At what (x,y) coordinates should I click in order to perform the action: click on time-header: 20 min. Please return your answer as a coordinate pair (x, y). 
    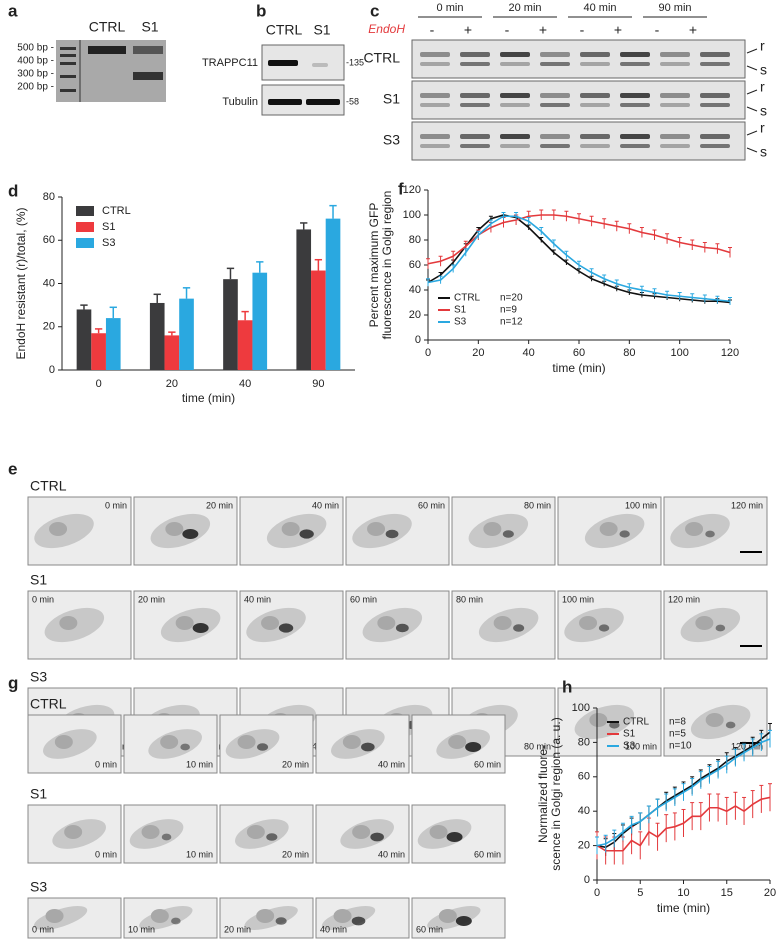
    Looking at the image, I should click on (524, 8).